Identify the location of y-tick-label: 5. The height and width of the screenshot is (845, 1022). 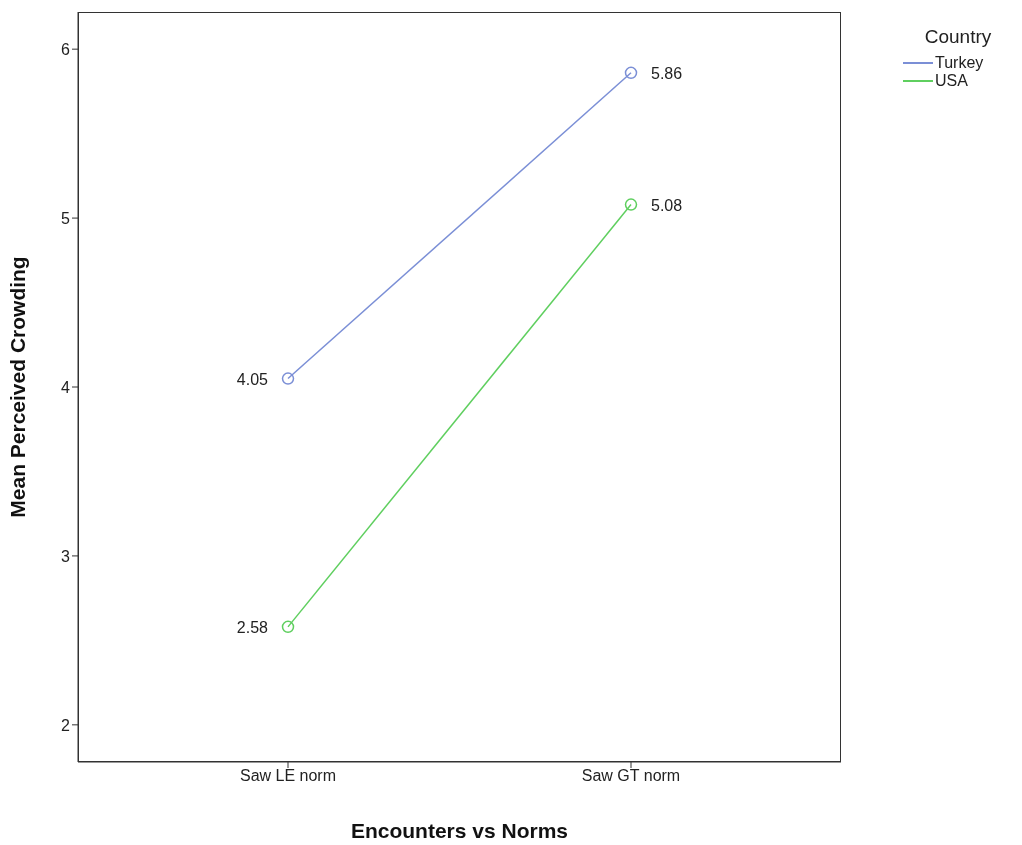
(66, 218).